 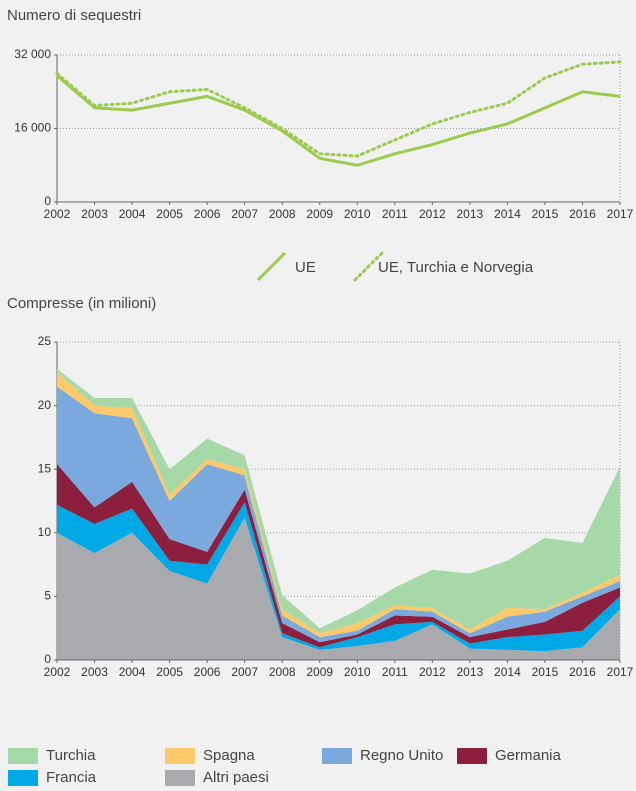 I want to click on legend-label: Spagna, so click(x=229, y=755).